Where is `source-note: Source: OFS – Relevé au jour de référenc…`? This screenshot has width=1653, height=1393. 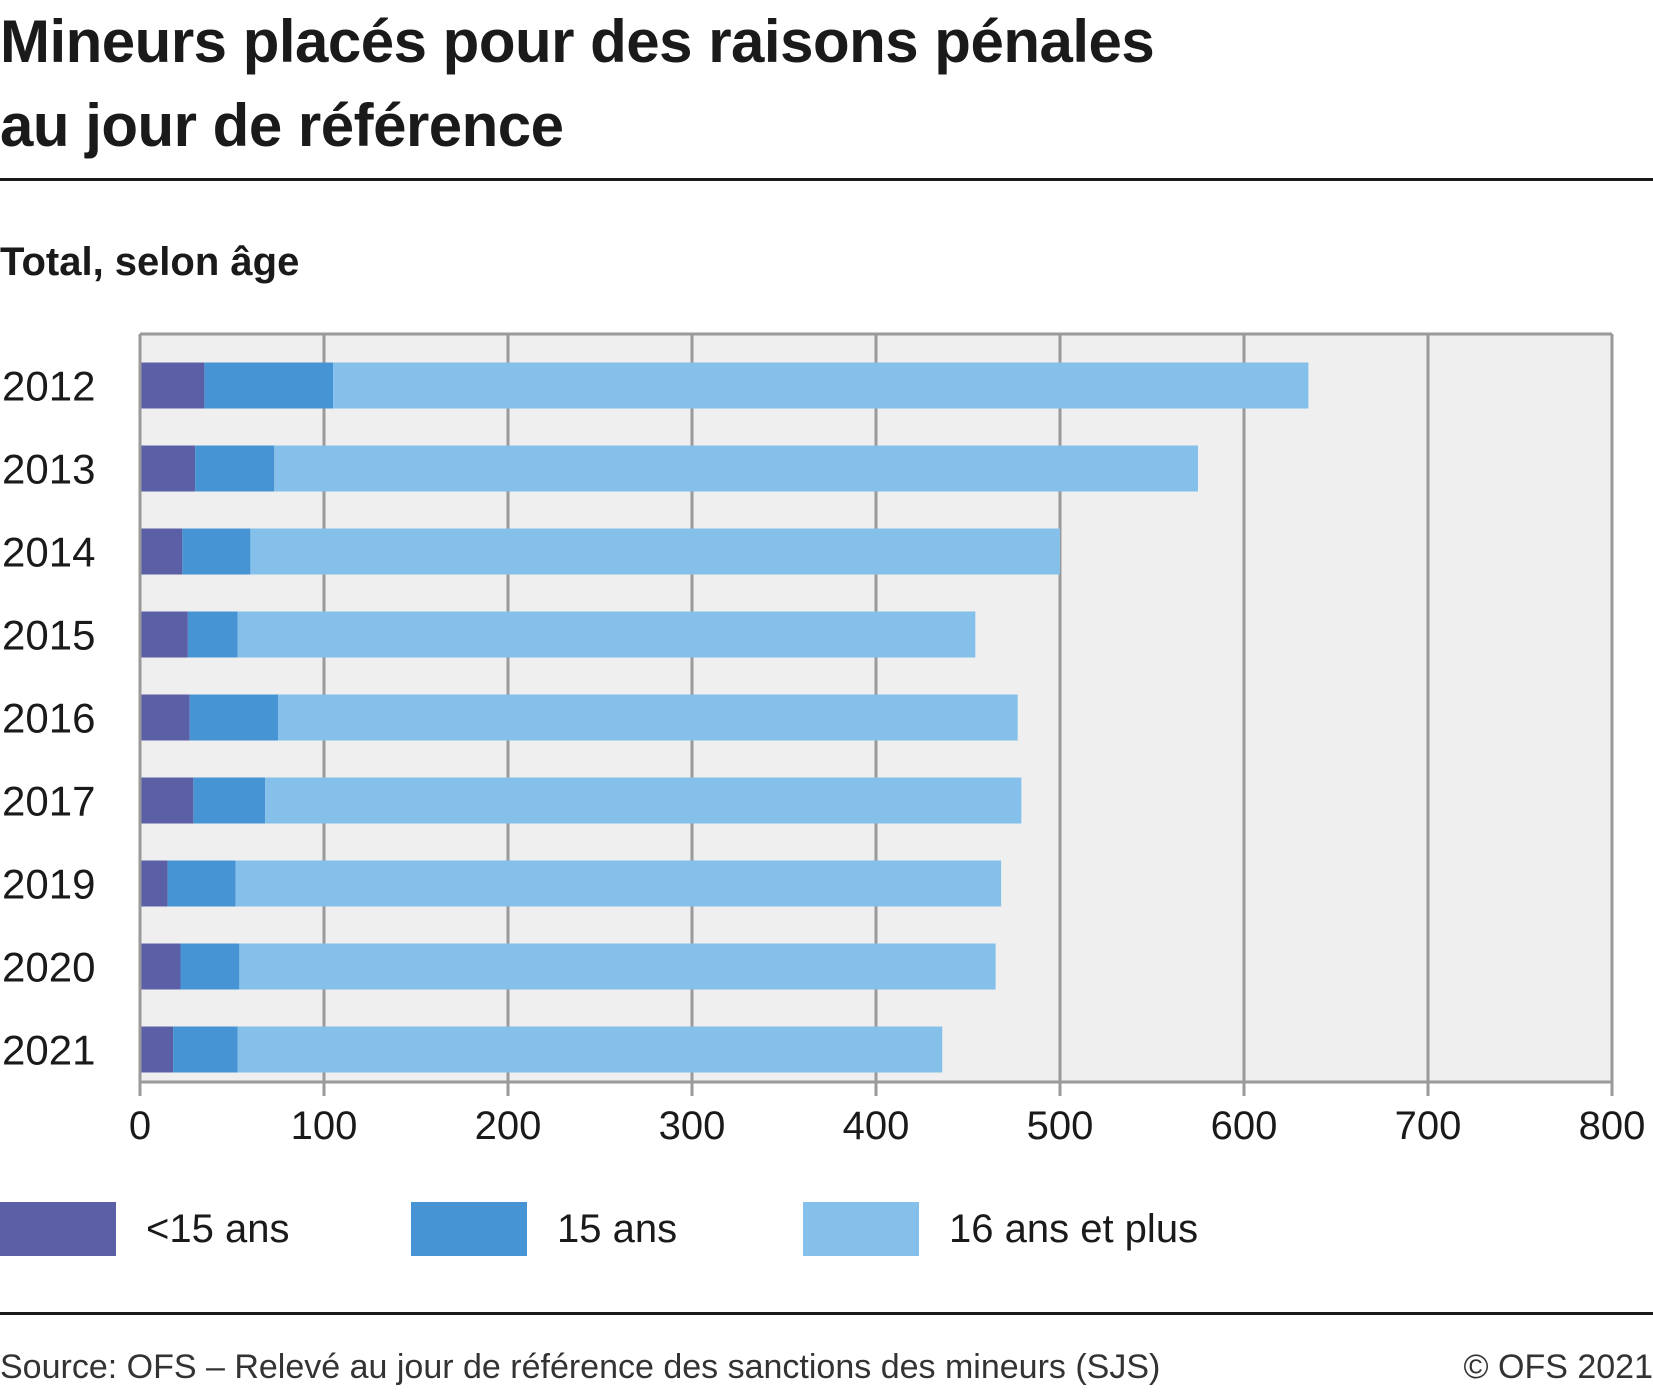 source-note: Source: OFS – Relevé au jour de référenc… is located at coordinates (580, 1367).